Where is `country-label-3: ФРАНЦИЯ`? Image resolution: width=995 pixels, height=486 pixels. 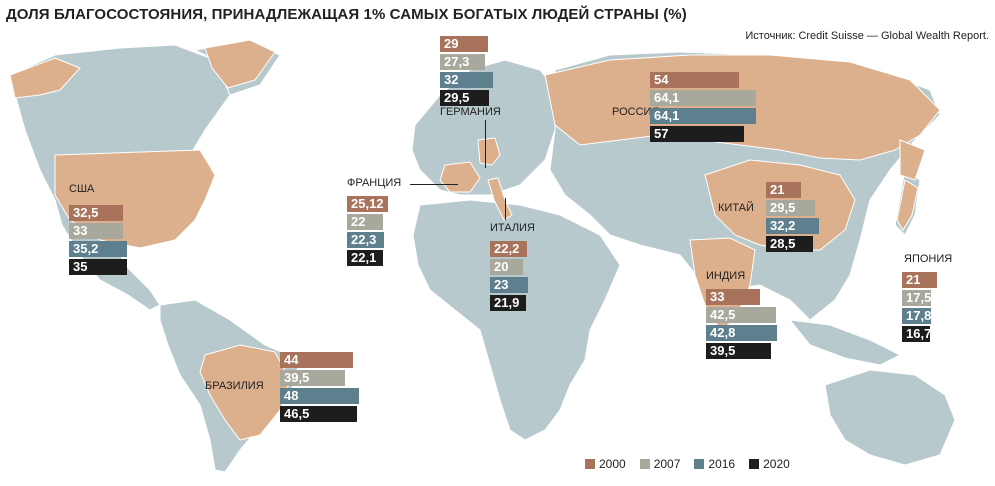 country-label-3: ФРАНЦИЯ is located at coordinates (374, 183).